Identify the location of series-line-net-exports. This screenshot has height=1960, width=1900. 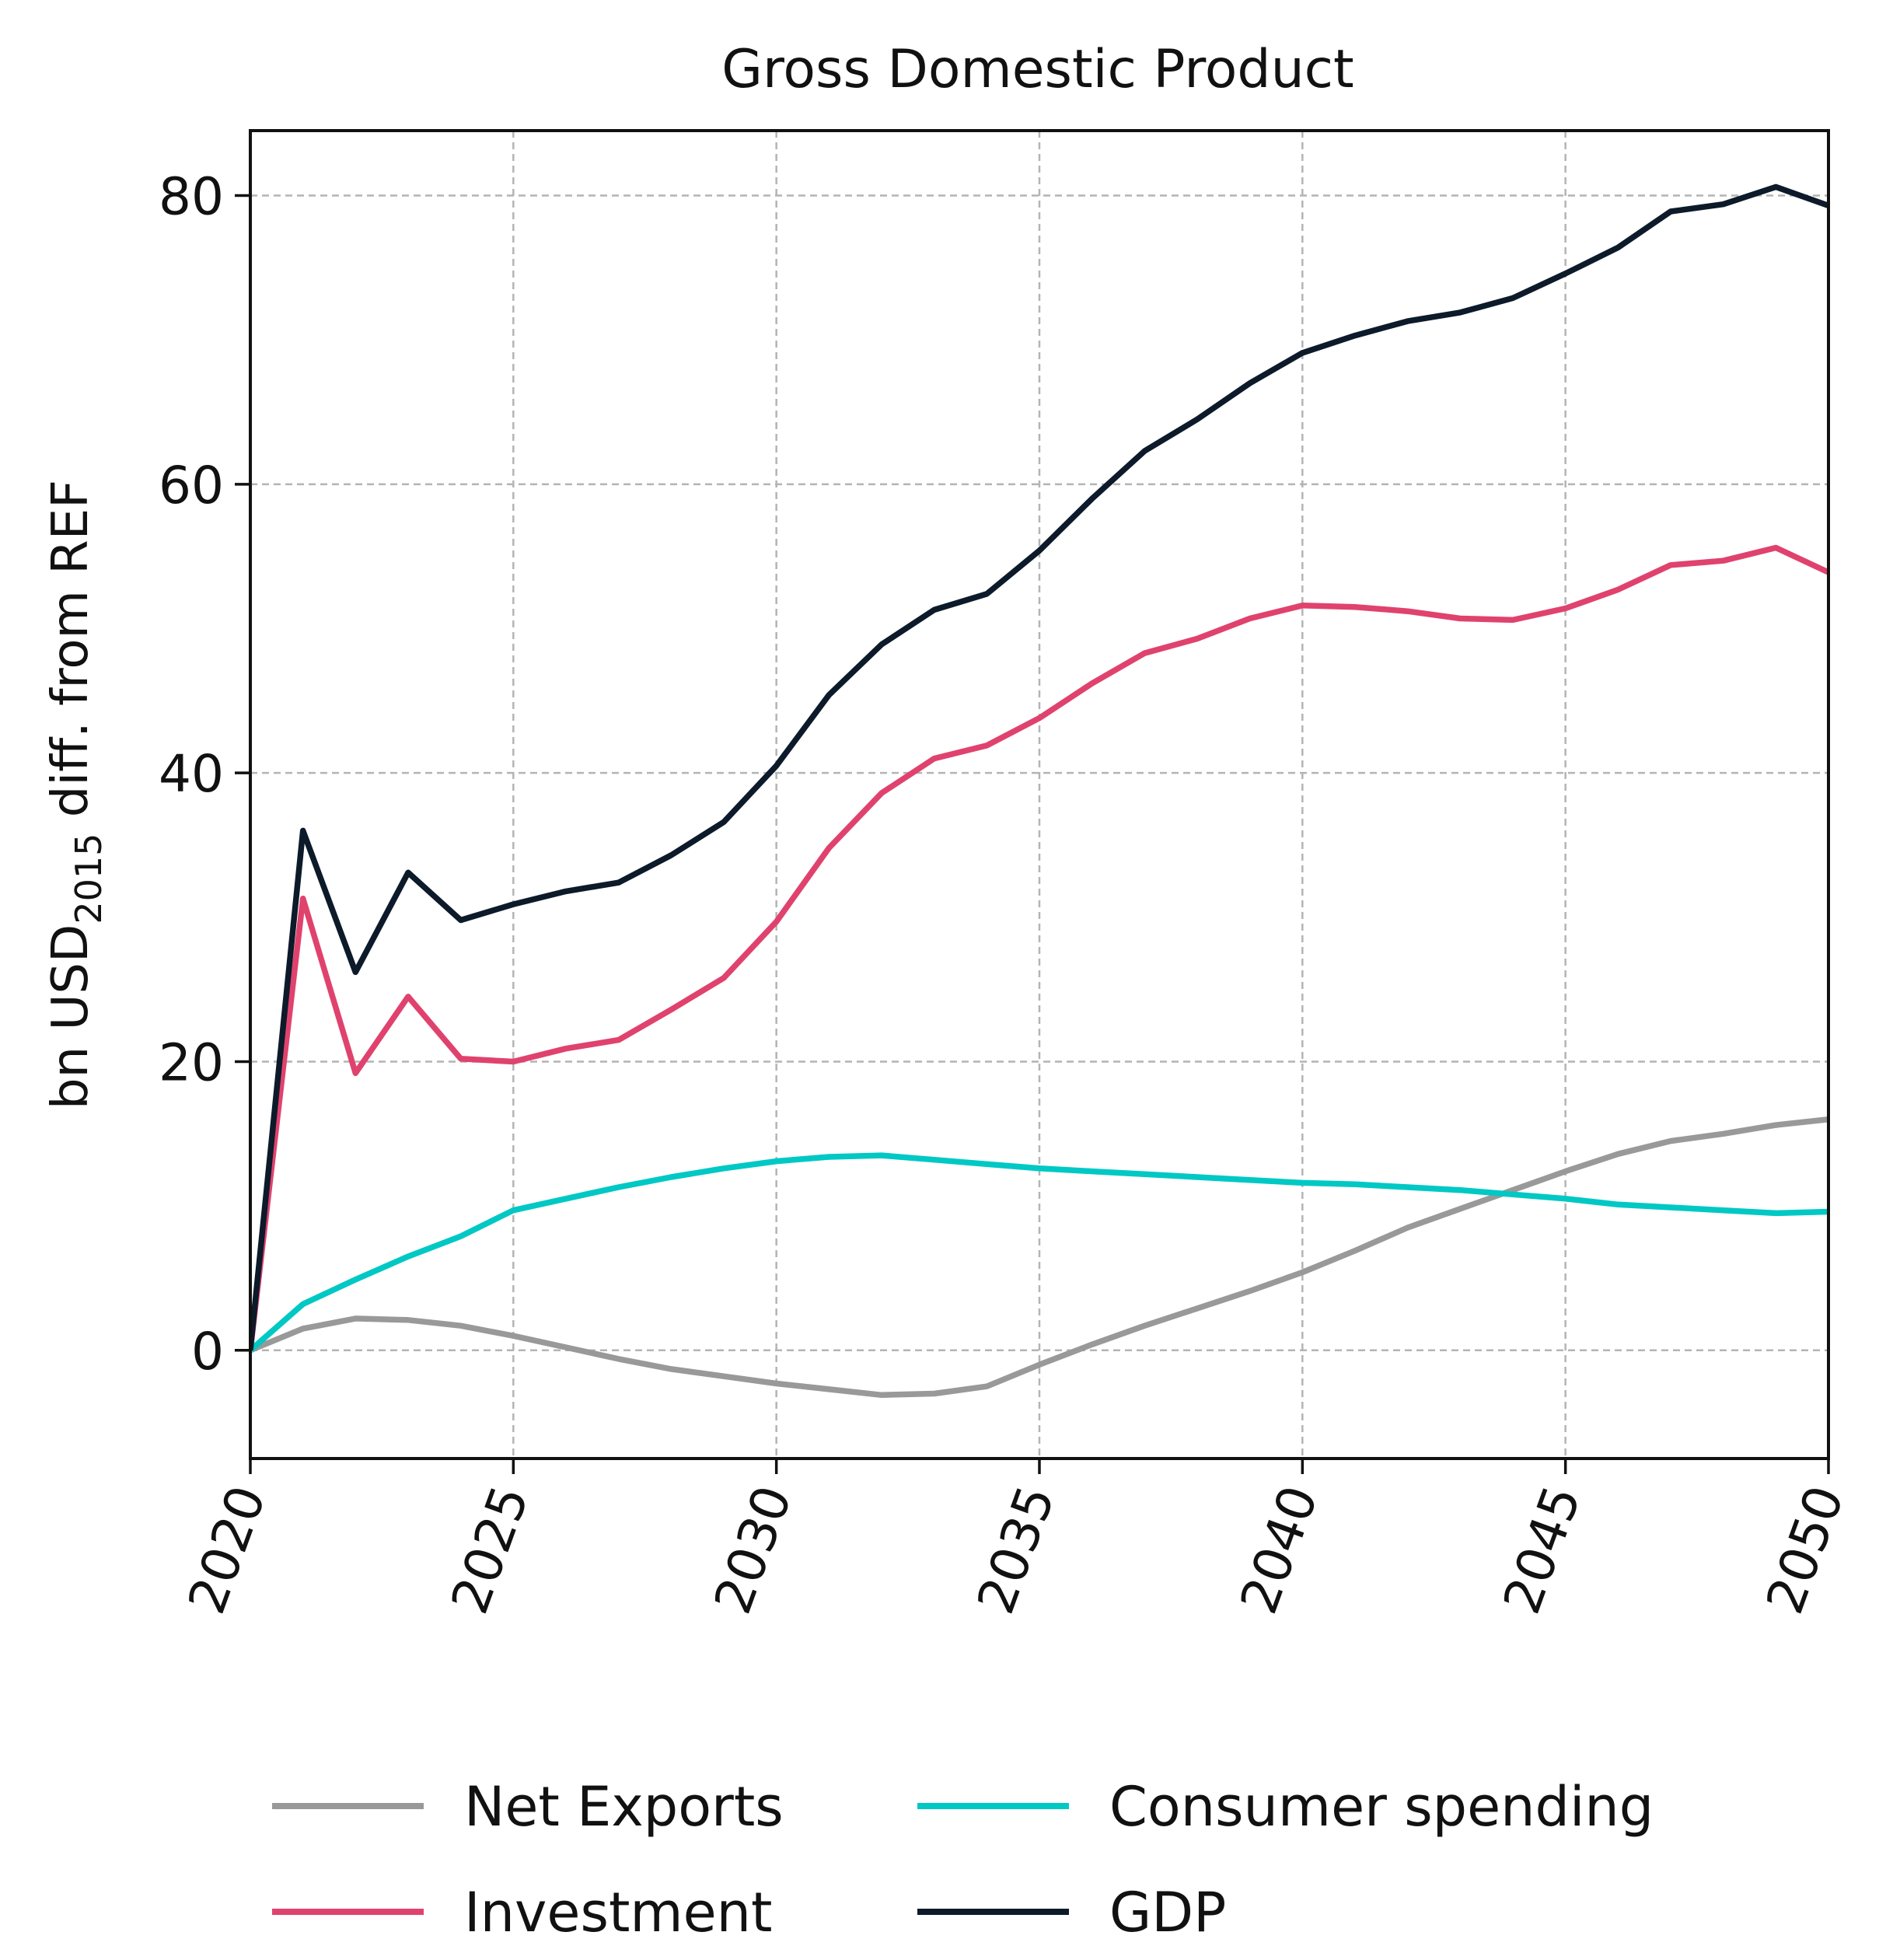
(1039, 1257).